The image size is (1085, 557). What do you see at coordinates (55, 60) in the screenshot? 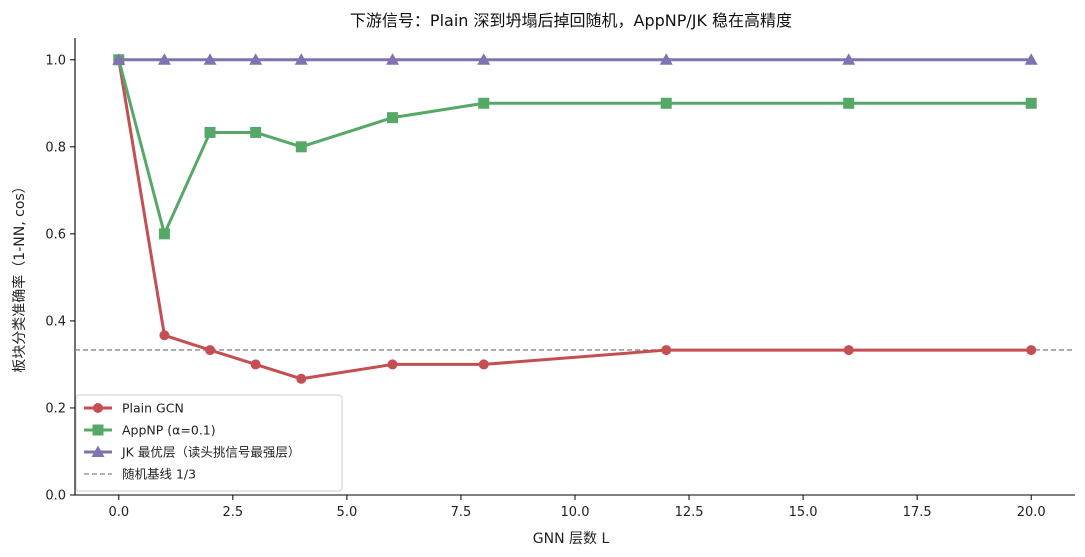
I see `y-tick-label: 1.0` at bounding box center [55, 60].